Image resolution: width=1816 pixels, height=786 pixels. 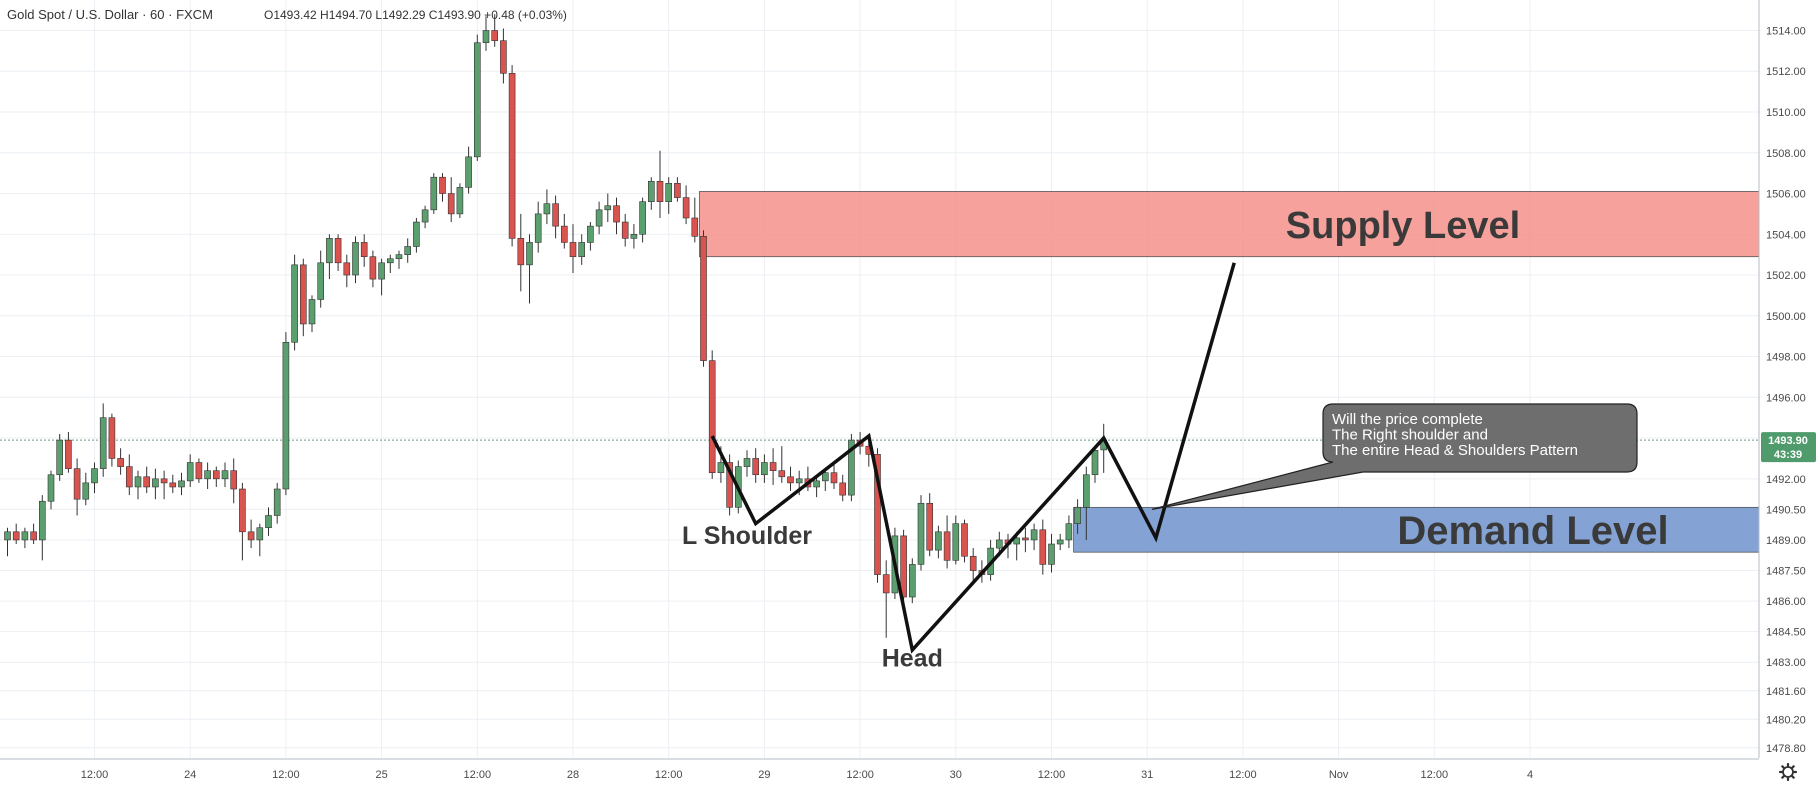 What do you see at coordinates (1786, 663) in the screenshot?
I see `price-tick-label: 1483.00` at bounding box center [1786, 663].